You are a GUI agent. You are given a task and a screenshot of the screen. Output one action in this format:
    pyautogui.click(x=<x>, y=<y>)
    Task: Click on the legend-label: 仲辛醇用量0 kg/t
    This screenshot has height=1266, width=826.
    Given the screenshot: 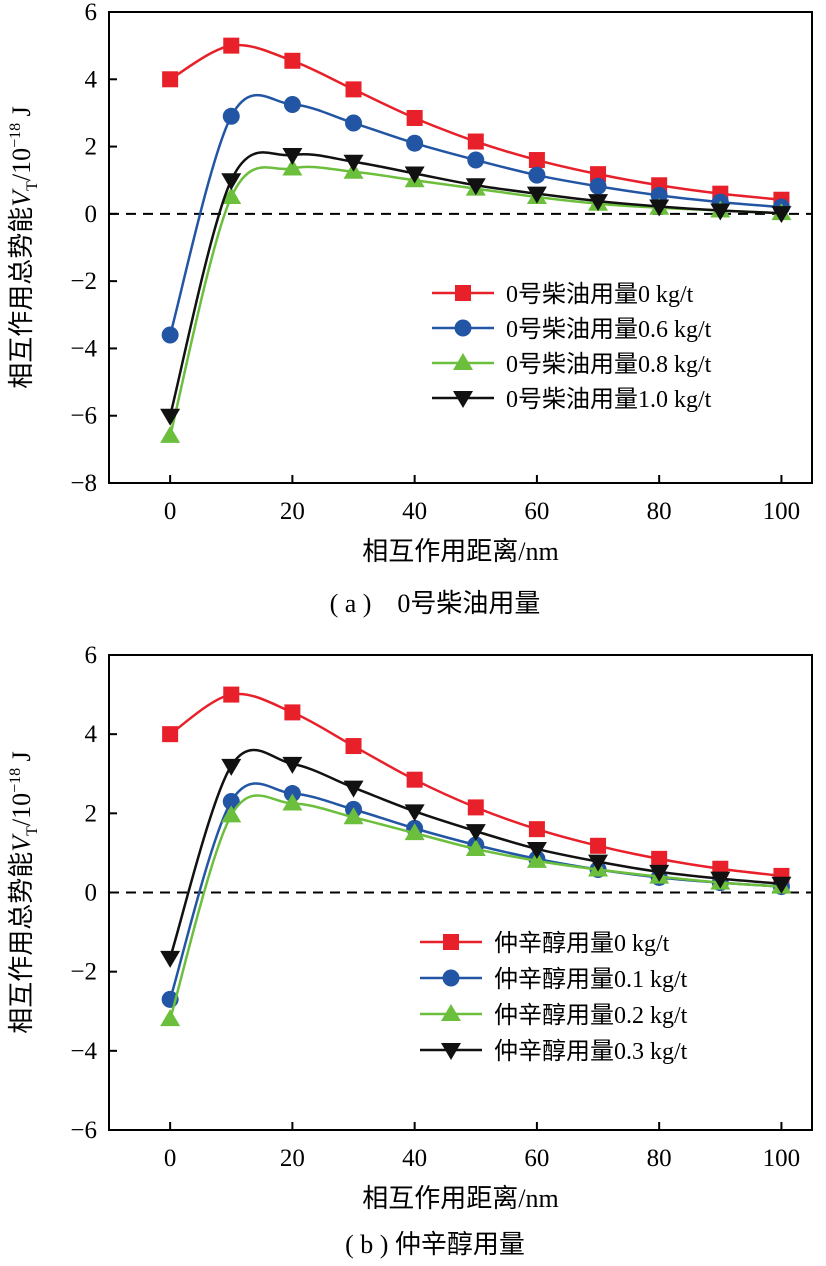 What is the action you would take?
    pyautogui.click(x=582, y=943)
    